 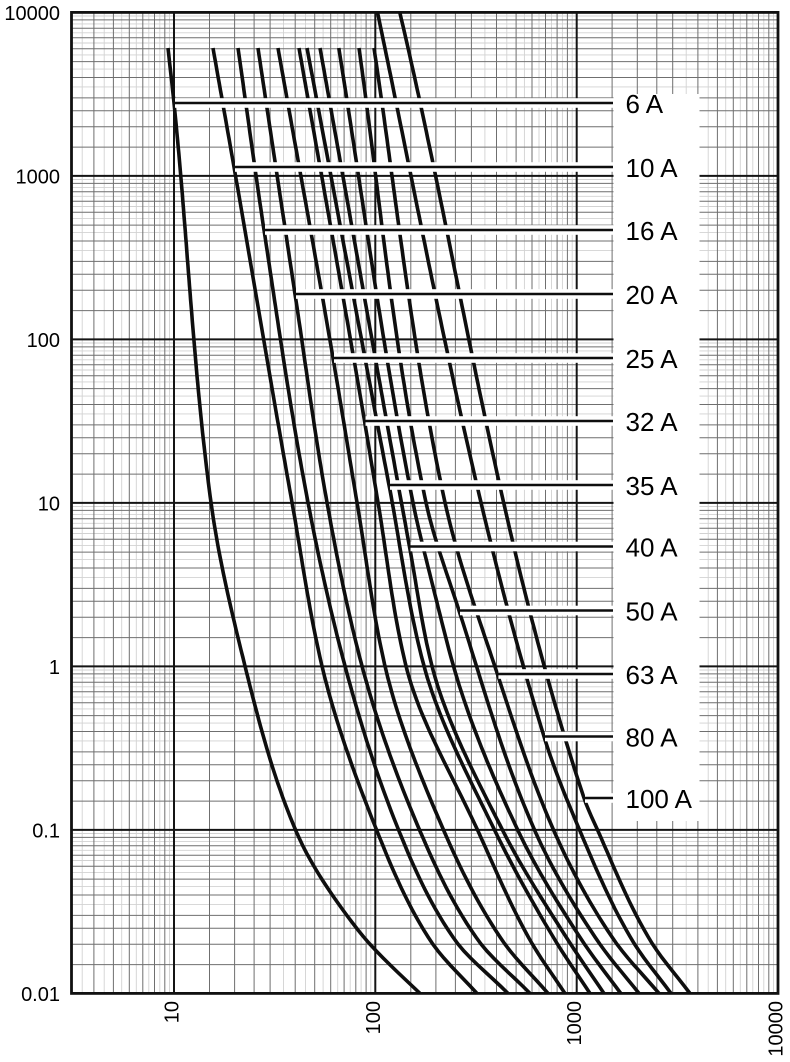 I want to click on svg-text: 20 A, so click(x=652, y=295).